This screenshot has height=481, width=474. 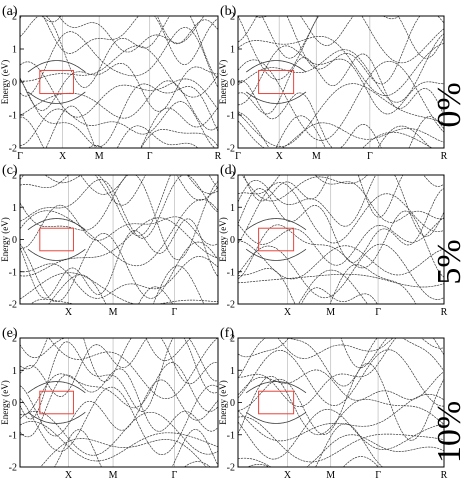 I want to click on x-tick-label: R, so click(x=218, y=156).